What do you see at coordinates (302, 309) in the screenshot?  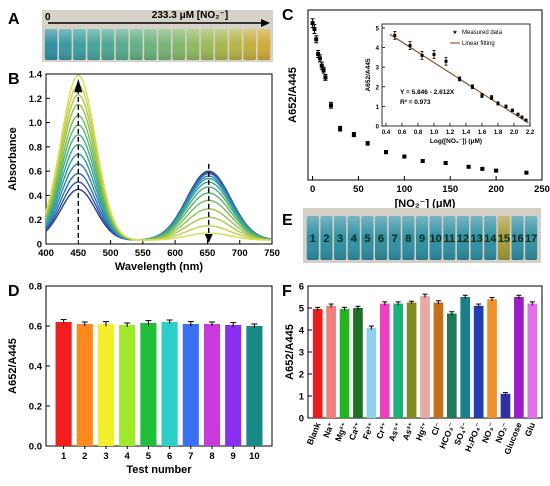 I see `y-tick-label: 5` at bounding box center [302, 309].